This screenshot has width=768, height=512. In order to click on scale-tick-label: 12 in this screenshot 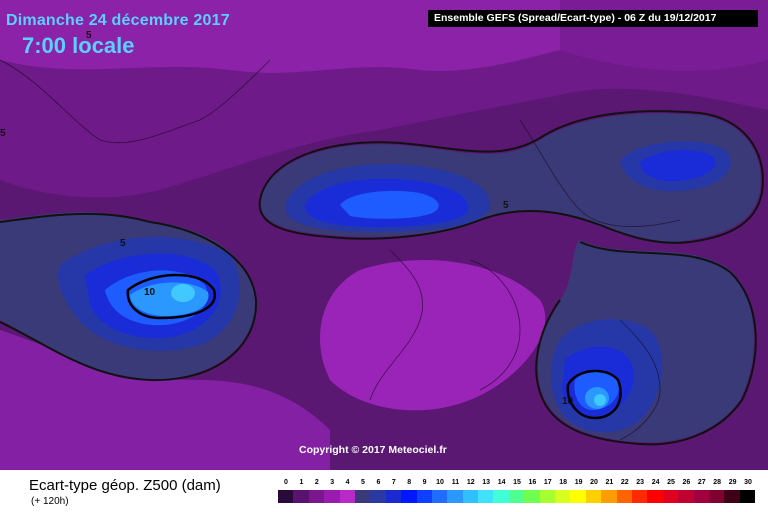, I will do `click(470, 482)`.